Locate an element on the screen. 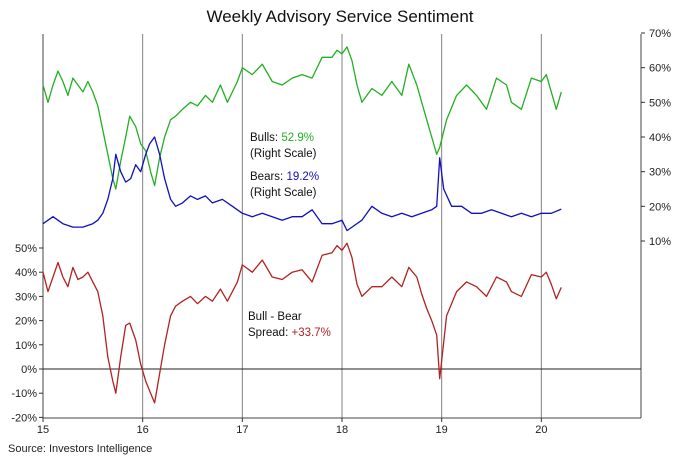  bulls-label: Bulls: is located at coordinates (265, 138).